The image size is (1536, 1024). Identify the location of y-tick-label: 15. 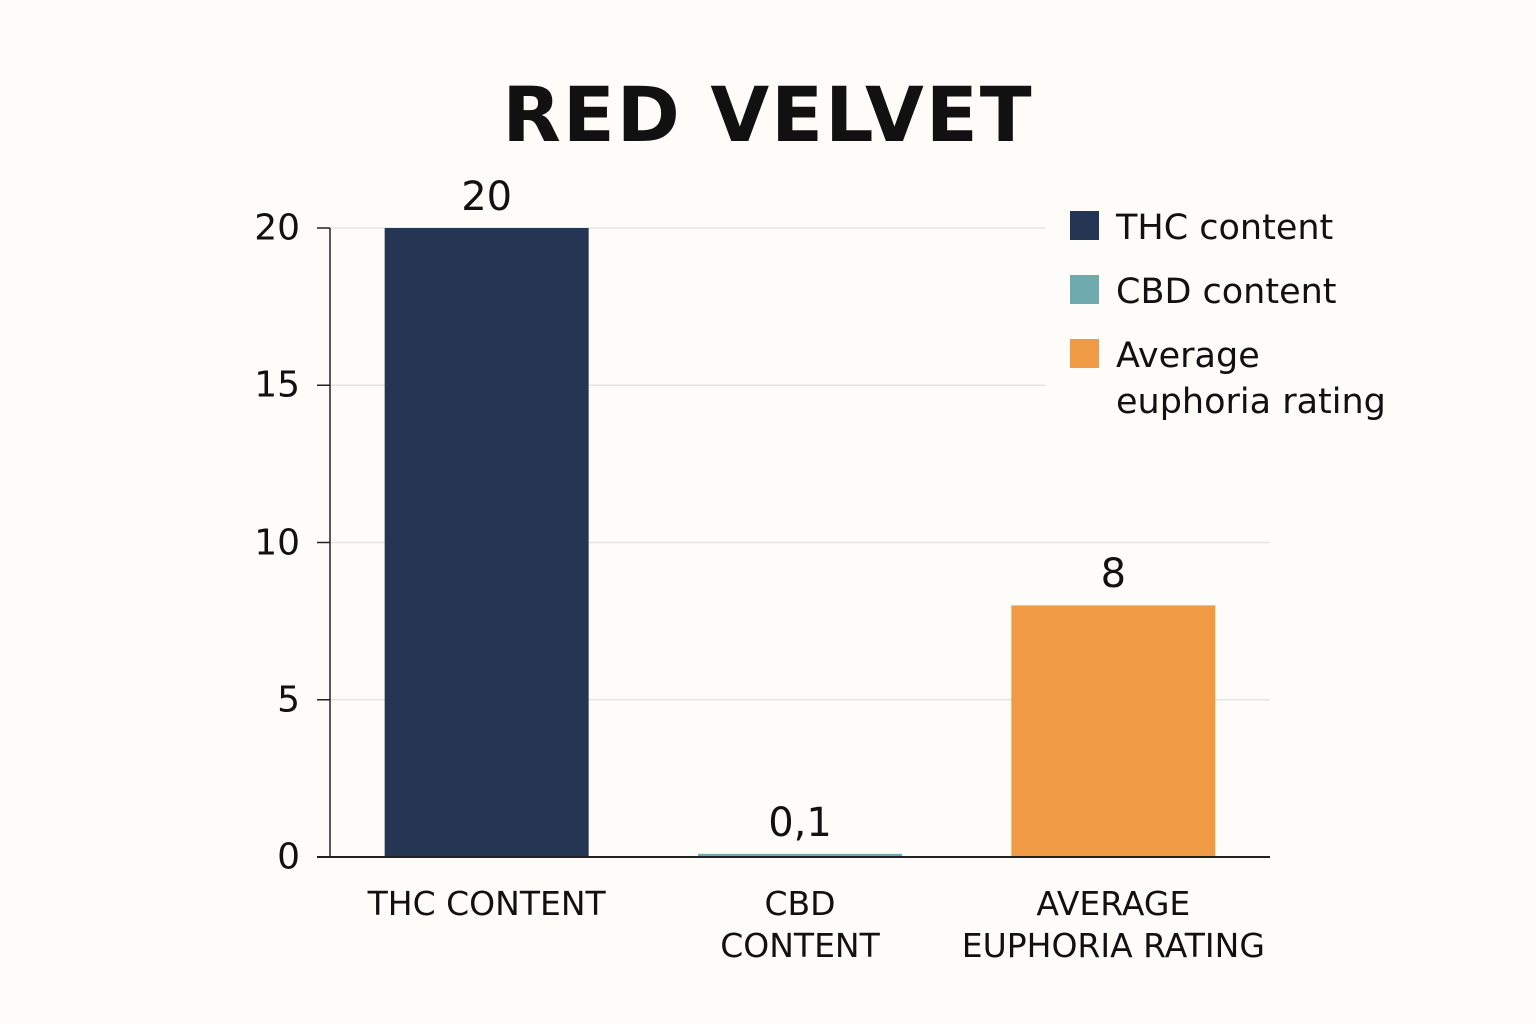
(277, 385).